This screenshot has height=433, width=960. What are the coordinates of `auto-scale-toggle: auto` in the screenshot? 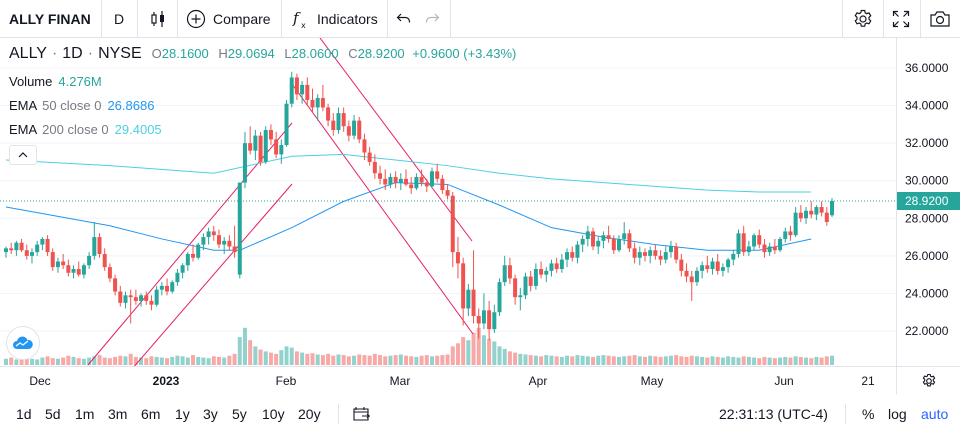 It's located at (935, 413).